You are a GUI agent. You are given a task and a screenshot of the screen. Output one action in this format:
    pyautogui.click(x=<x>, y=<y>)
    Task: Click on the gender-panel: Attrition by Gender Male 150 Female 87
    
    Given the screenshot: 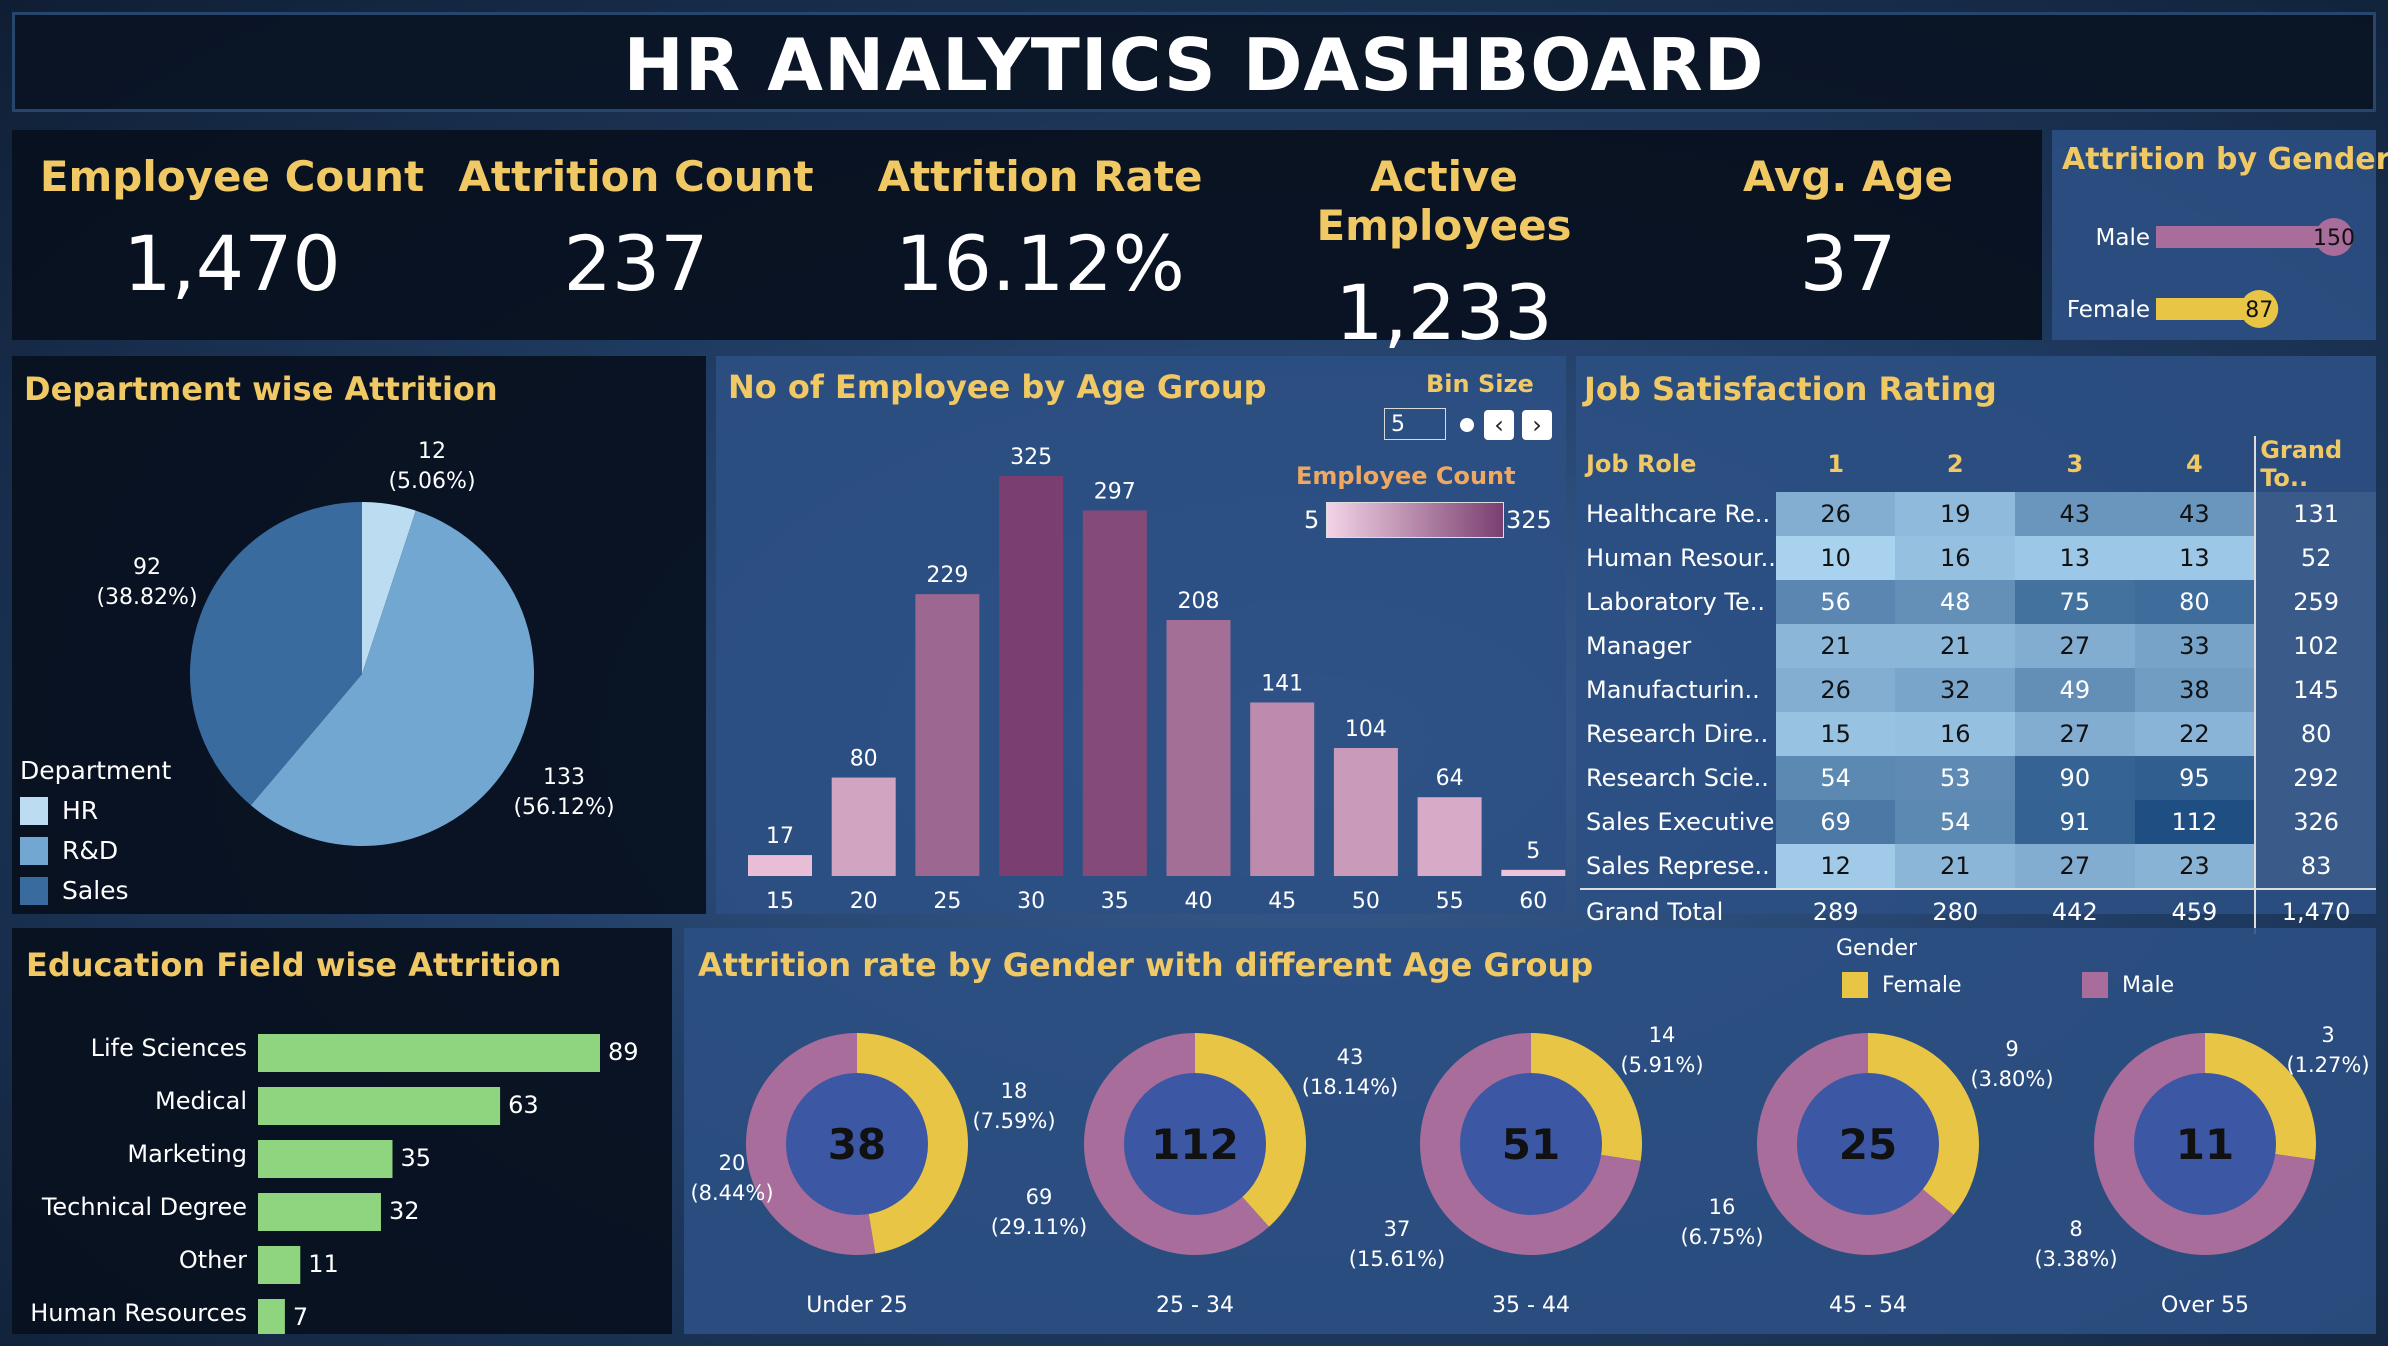 What is the action you would take?
    pyautogui.click(x=2220, y=235)
    